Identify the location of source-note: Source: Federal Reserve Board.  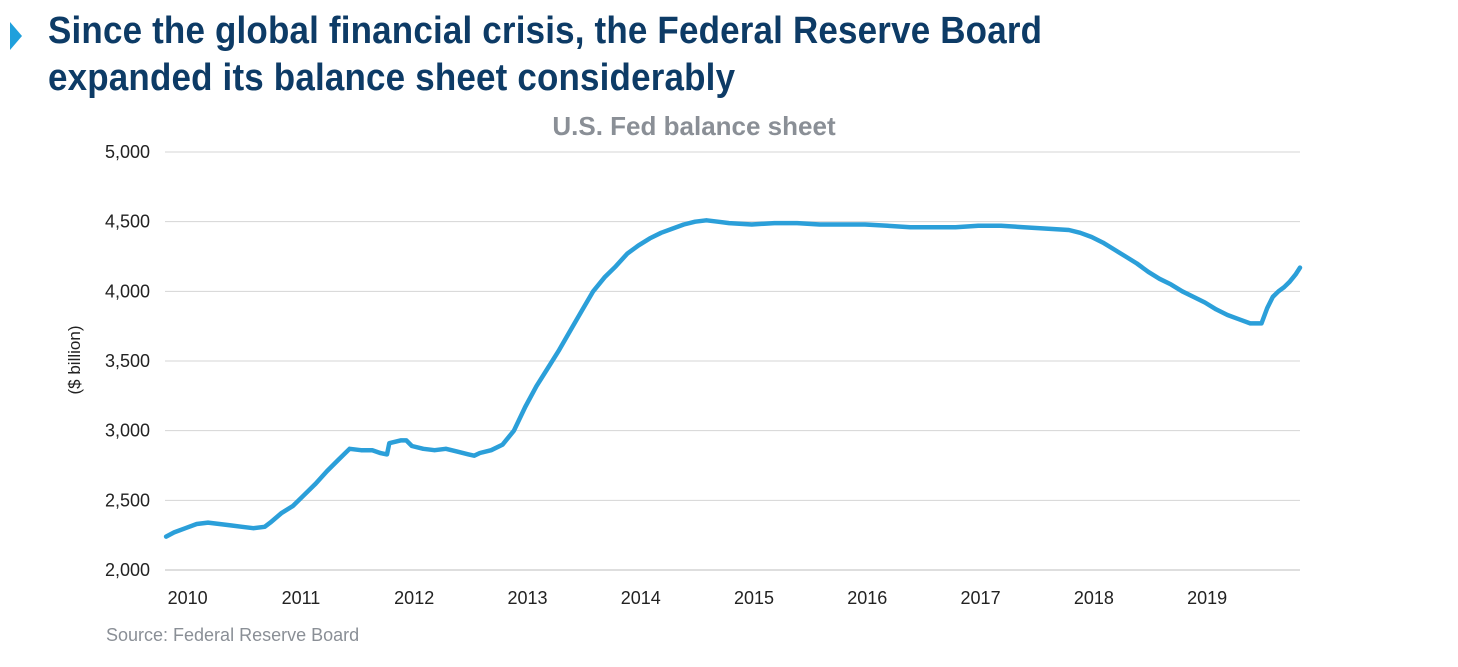
(232, 635).